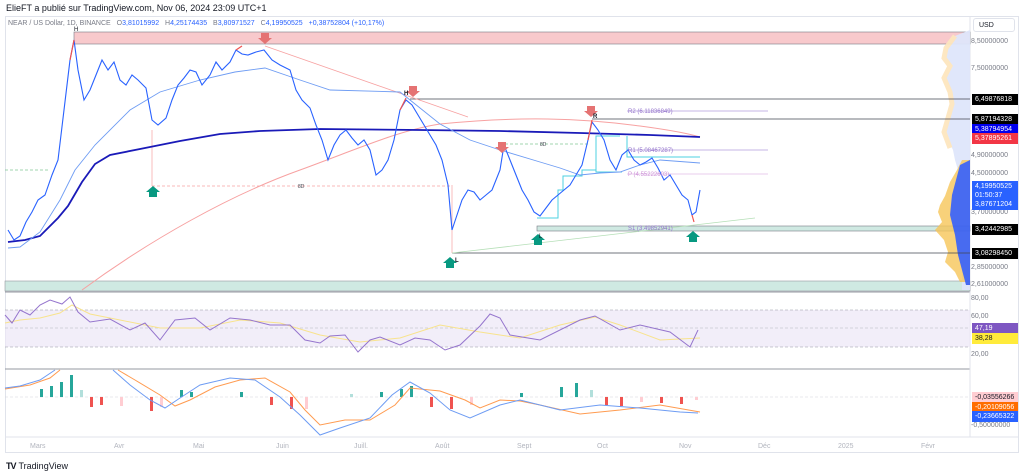 Image resolution: width=1024 pixels, height=475 pixels. Describe the element at coordinates (764, 446) in the screenshot. I see `time-axis-label: Déc` at that location.